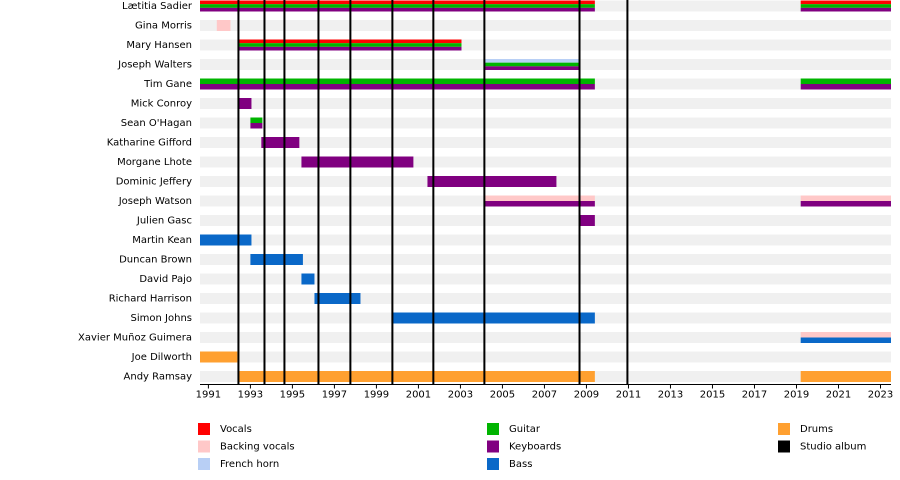  Describe the element at coordinates (154, 65) in the screenshot. I see `member-label: Joseph Walters` at that location.